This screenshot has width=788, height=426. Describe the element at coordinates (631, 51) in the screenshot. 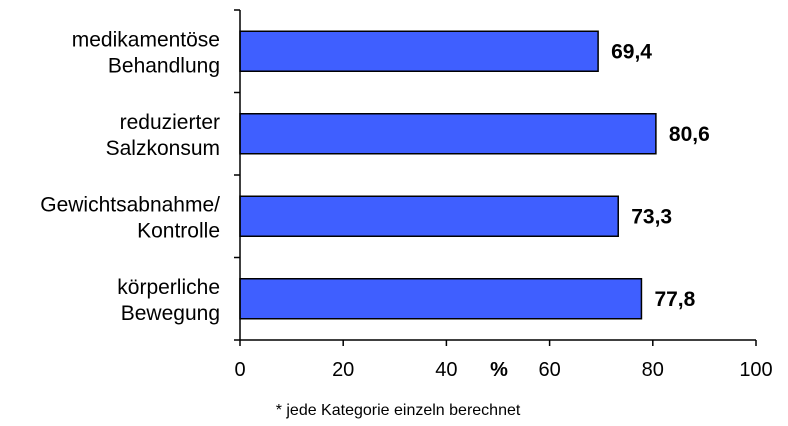

I see `data-label: 69,4` at that location.